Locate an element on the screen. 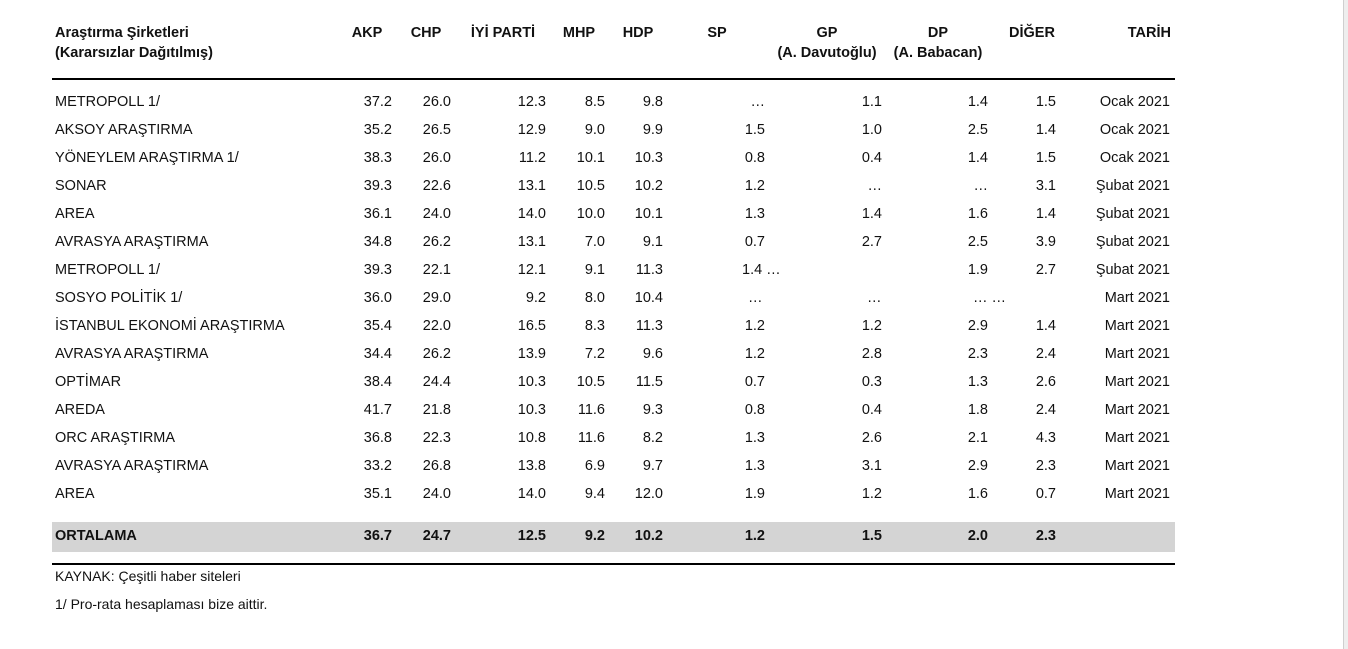  footer-rule is located at coordinates (613, 564).